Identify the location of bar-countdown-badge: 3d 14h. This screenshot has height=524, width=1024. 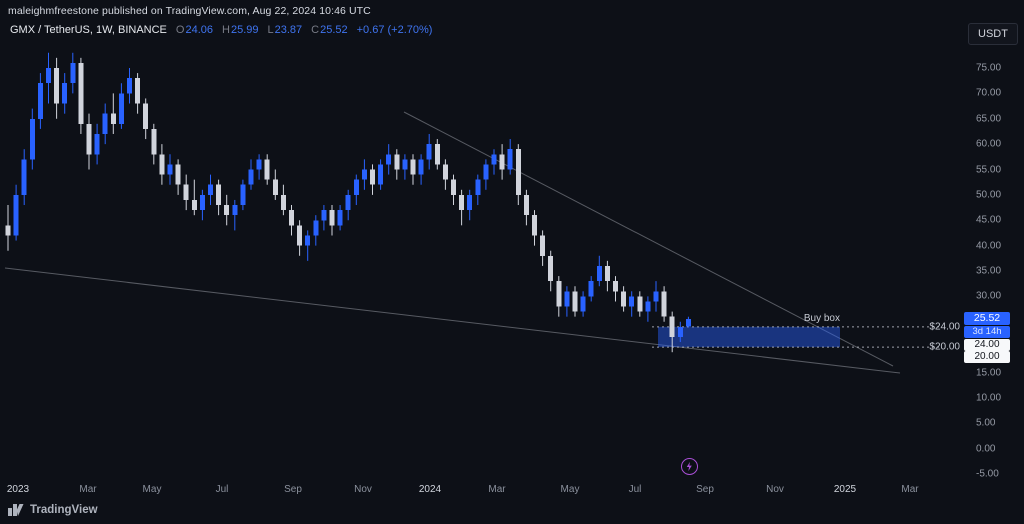
(987, 332).